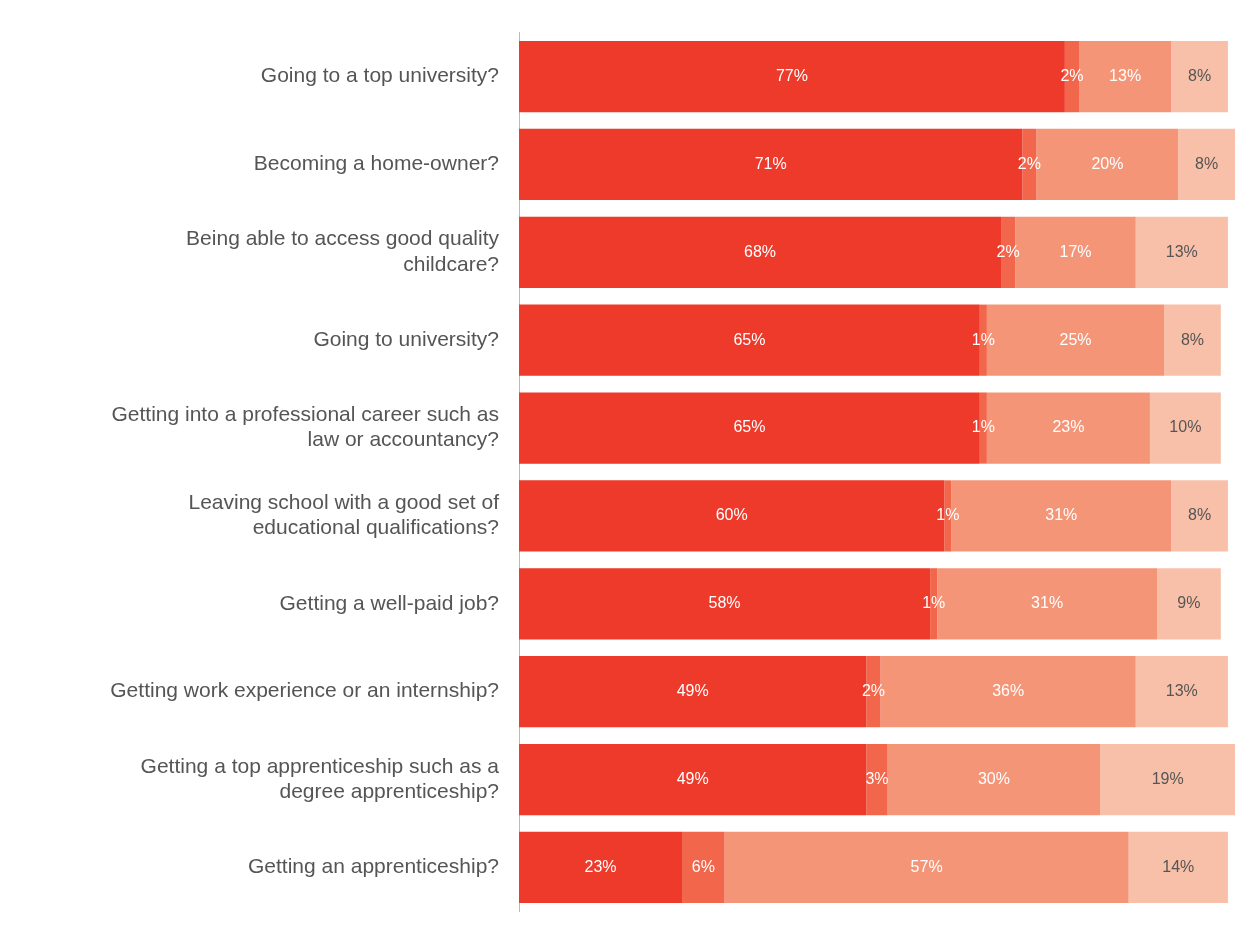 The width and height of the screenshot is (1235, 944). I want to click on data-label: 9%, so click(1189, 603).